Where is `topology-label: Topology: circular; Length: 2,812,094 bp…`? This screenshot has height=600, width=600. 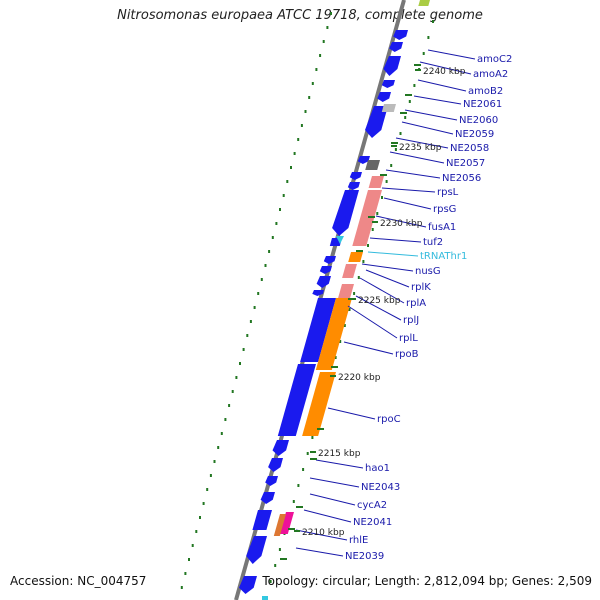
topology-label: Topology: circular; Length: 2,812,094 bp… is located at coordinates (427, 581).